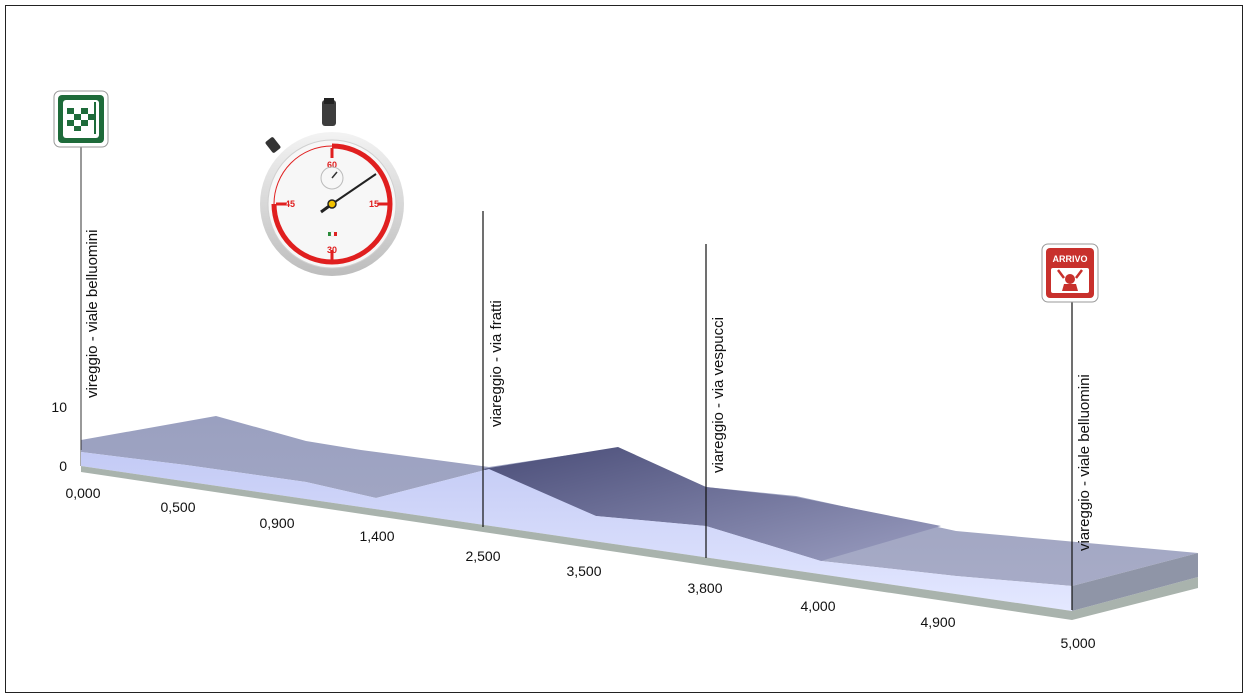 Image resolution: width=1248 pixels, height=697 pixels. Describe the element at coordinates (583, 571) in the screenshot. I see `x-tick-label: 3,500` at that location.